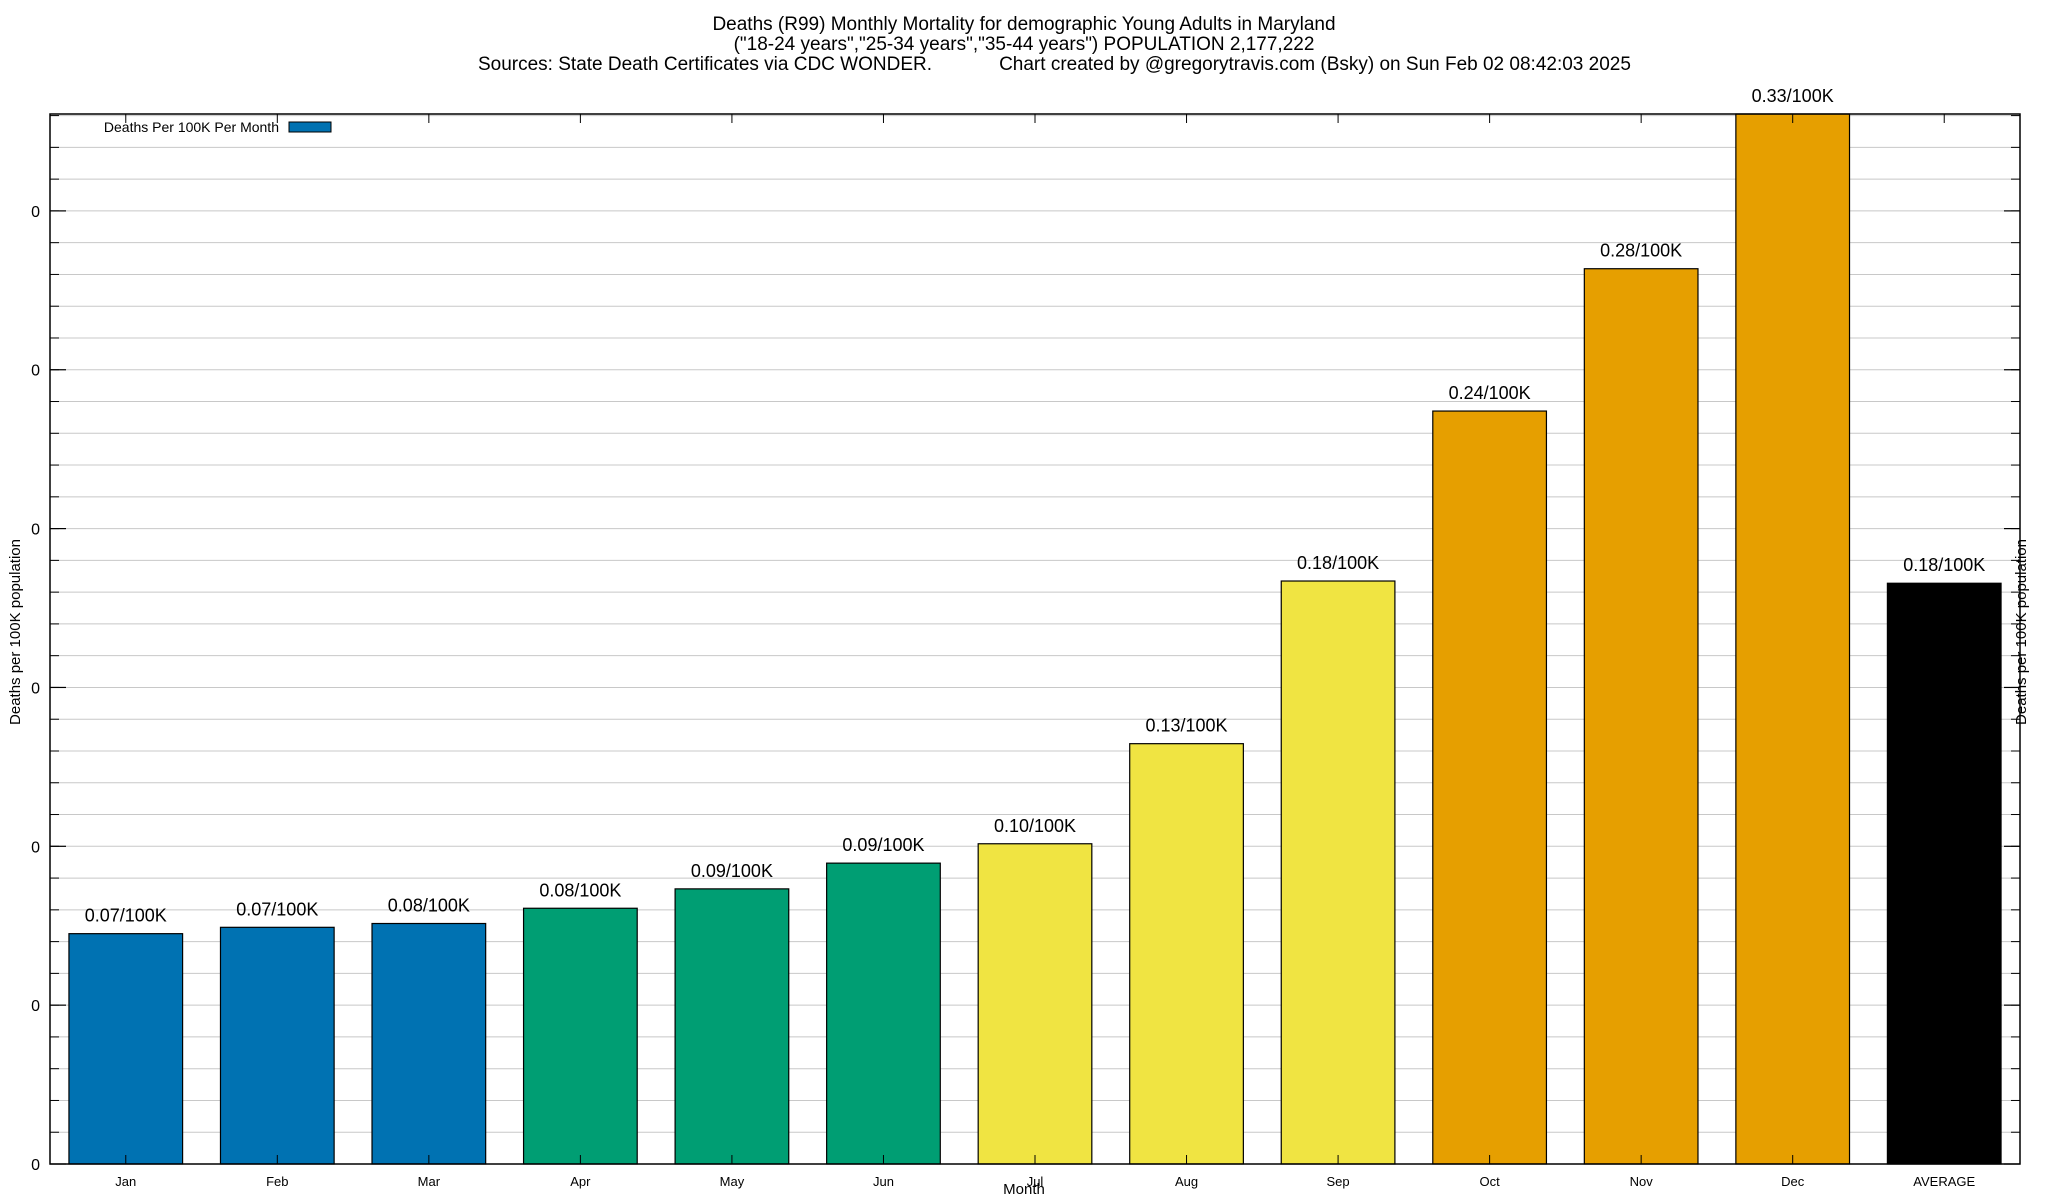  What do you see at coordinates (580, 1181) in the screenshot?
I see `x-tick-label: Apr` at bounding box center [580, 1181].